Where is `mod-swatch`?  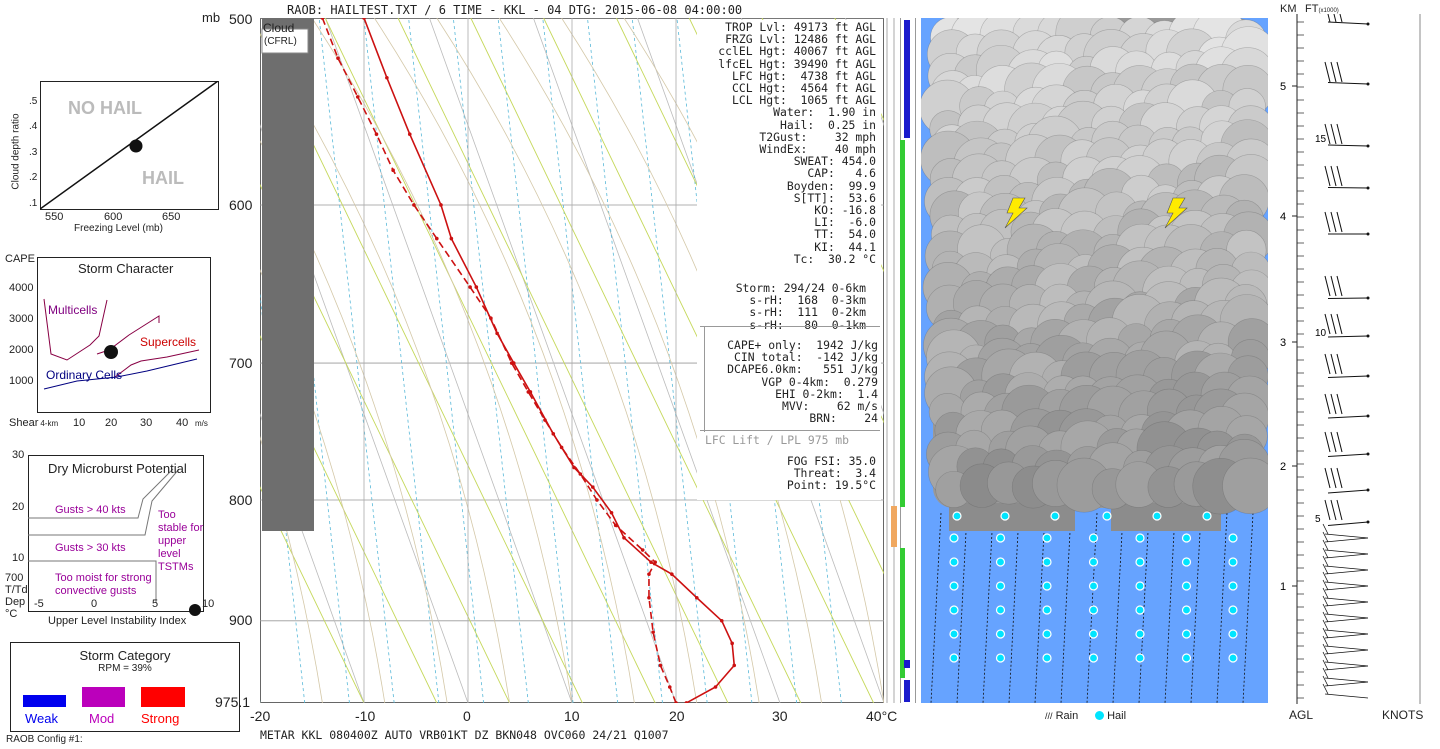 mod-swatch is located at coordinates (103, 697).